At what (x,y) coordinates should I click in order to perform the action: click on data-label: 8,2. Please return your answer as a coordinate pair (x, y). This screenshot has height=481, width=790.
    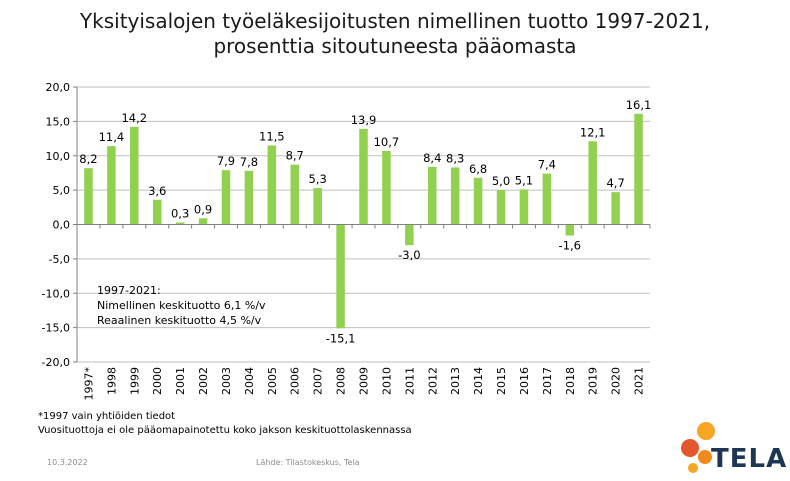
    Looking at the image, I should click on (88, 159).